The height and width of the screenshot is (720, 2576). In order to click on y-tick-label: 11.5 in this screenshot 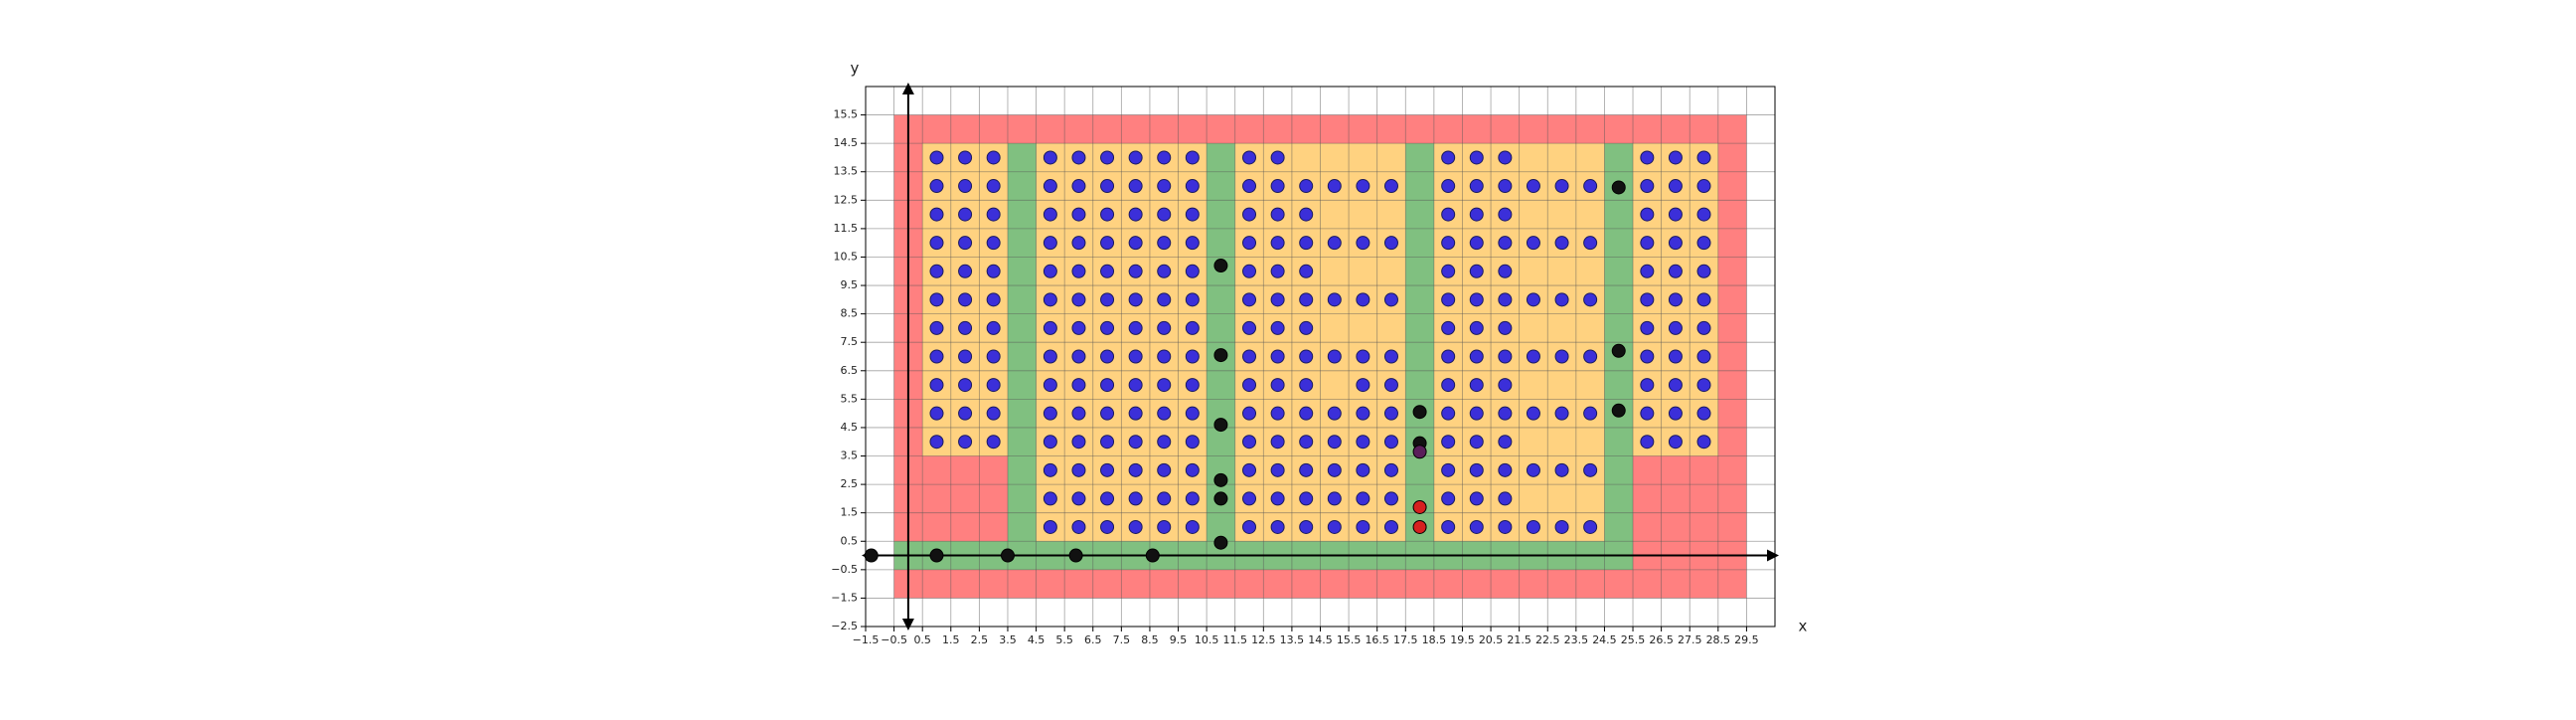, I will do `click(846, 228)`.